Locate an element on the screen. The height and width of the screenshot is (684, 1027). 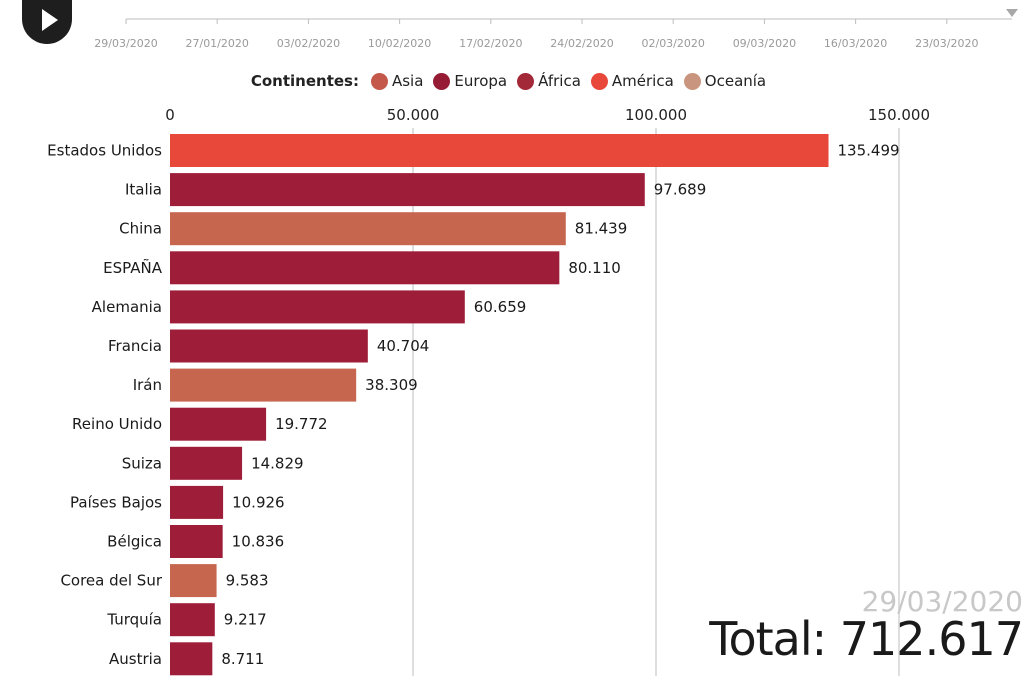
legend-swatch-europa is located at coordinates (442, 81).